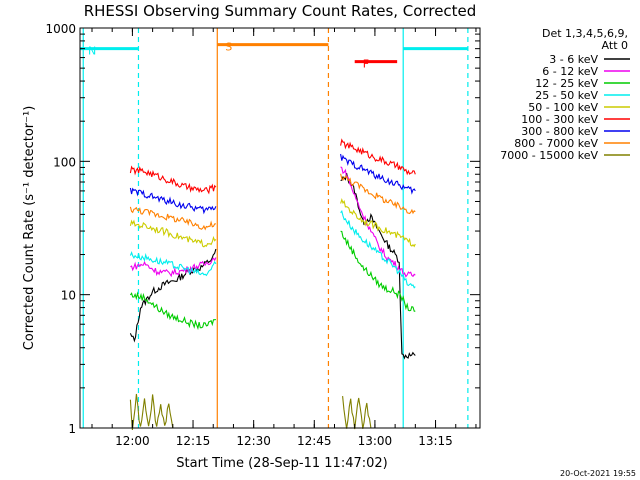 The image size is (640, 480). What do you see at coordinates (563, 107) in the screenshot?
I see `legend-entry-label: 50 - 100 keV` at bounding box center [563, 107].